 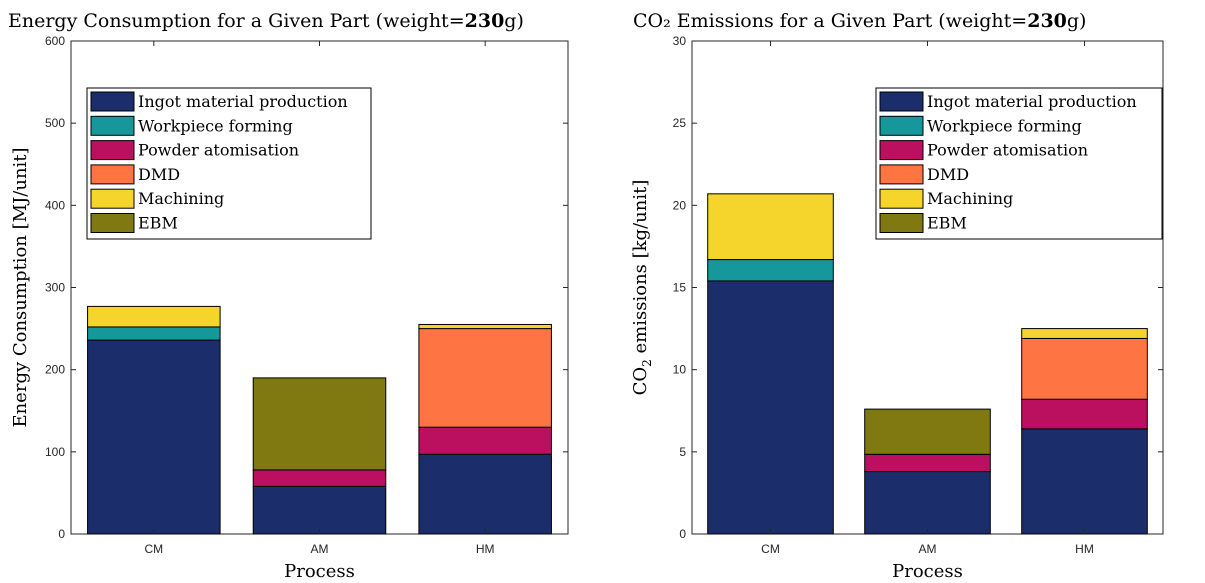 I want to click on y-tick-label: 30, so click(x=680, y=41).